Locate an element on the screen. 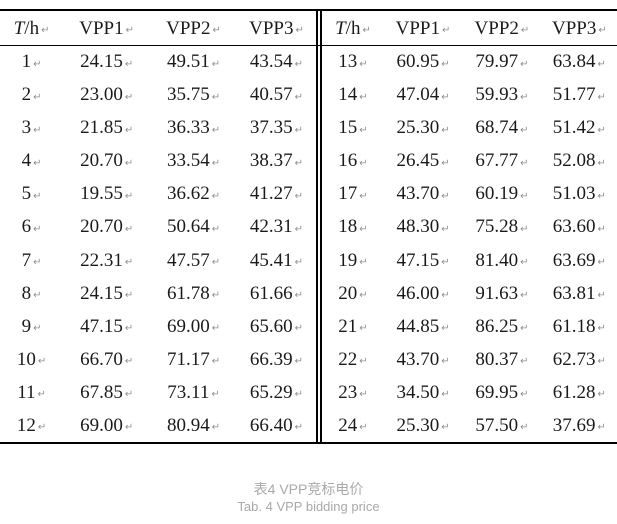  cell-value: 36.62 is located at coordinates (188, 194).